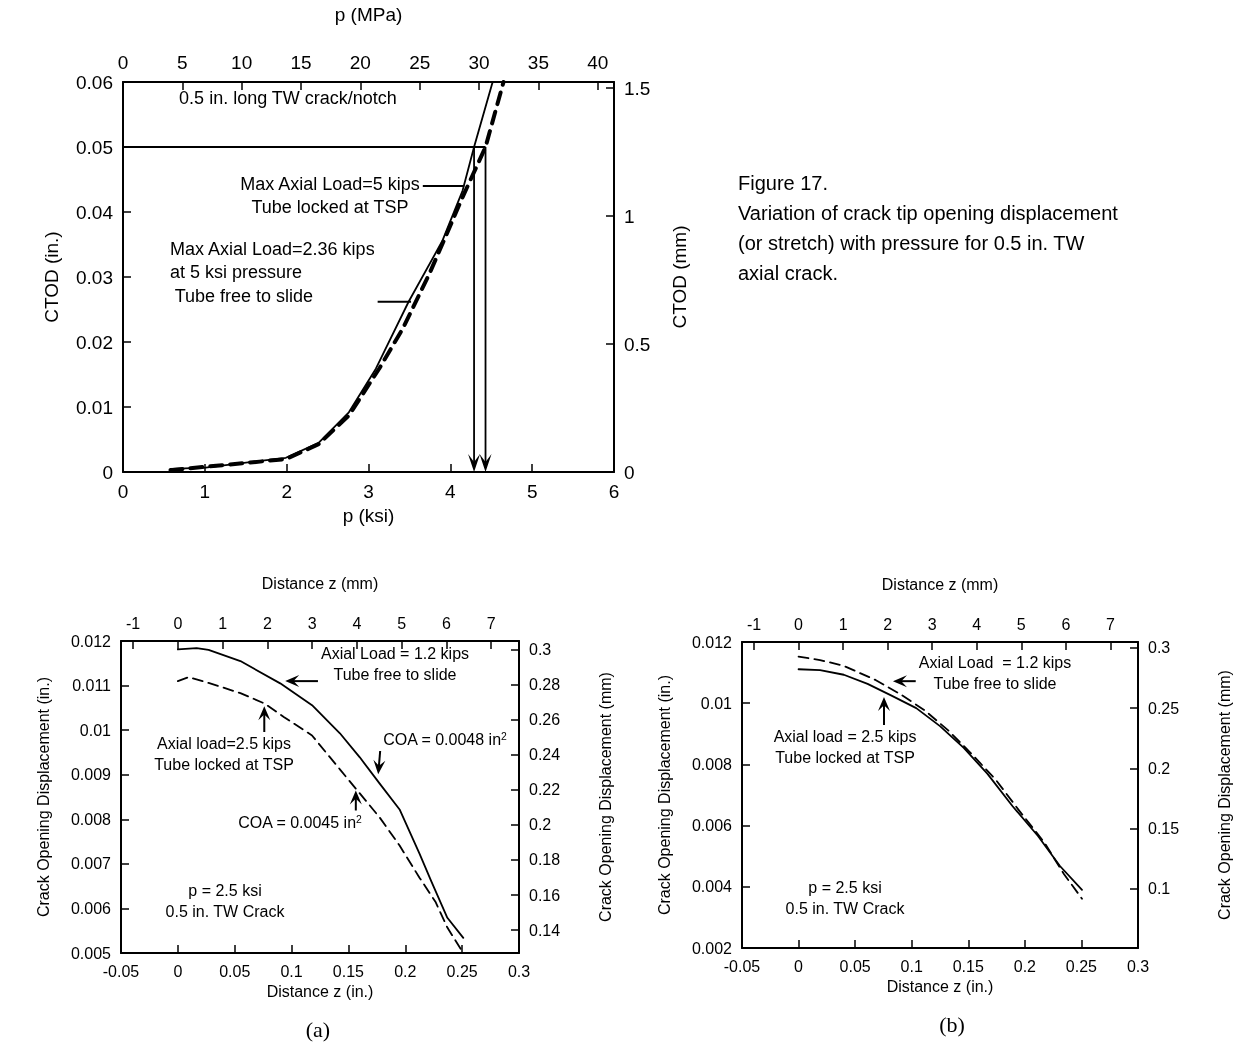 The height and width of the screenshot is (1050, 1249). What do you see at coordinates (952, 1024) in the screenshot?
I see `text: (b)` at bounding box center [952, 1024].